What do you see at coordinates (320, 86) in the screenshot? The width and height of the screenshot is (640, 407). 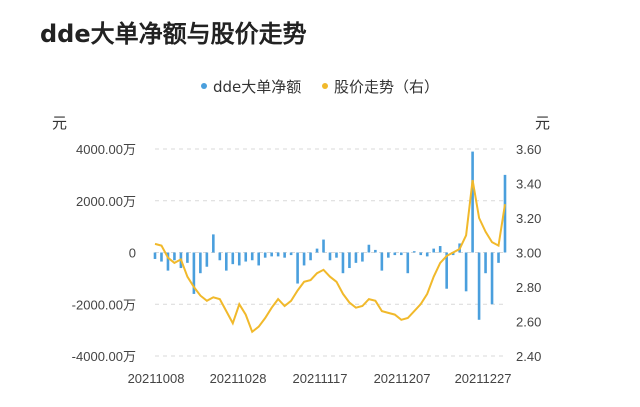 I see `legend: dde大单净额 股价走势（右）` at bounding box center [320, 86].